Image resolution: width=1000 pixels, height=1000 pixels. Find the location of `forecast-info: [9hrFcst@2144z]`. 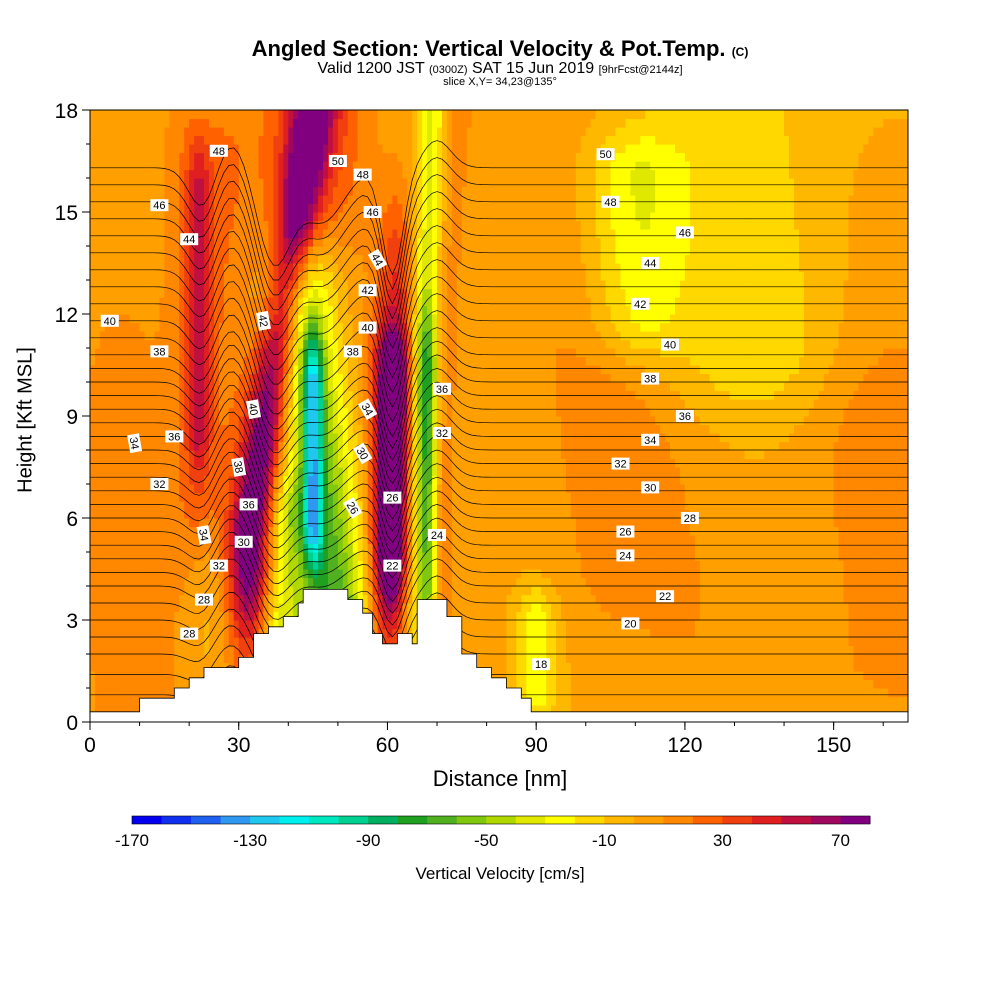

forecast-info: [9hrFcst@2144z] is located at coordinates (640, 70).